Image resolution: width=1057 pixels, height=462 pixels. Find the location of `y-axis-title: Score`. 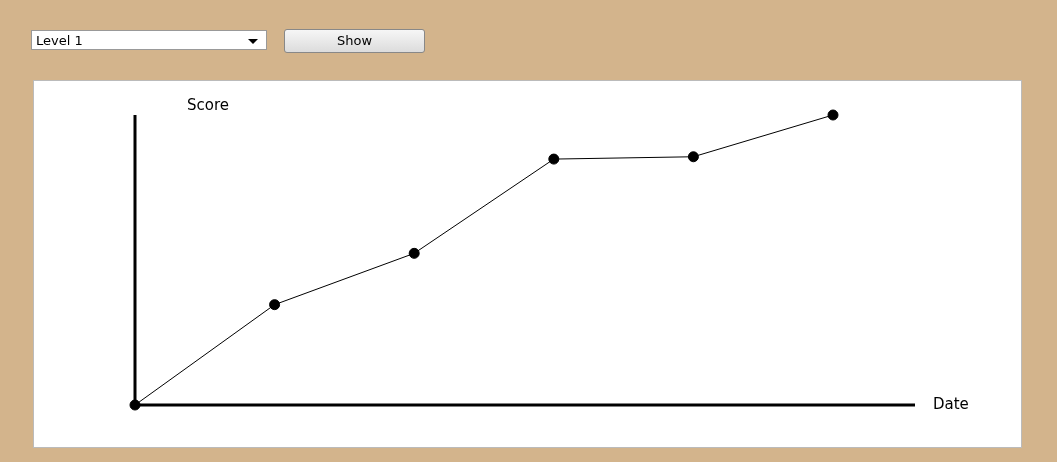

y-axis-title: Score is located at coordinates (208, 104).